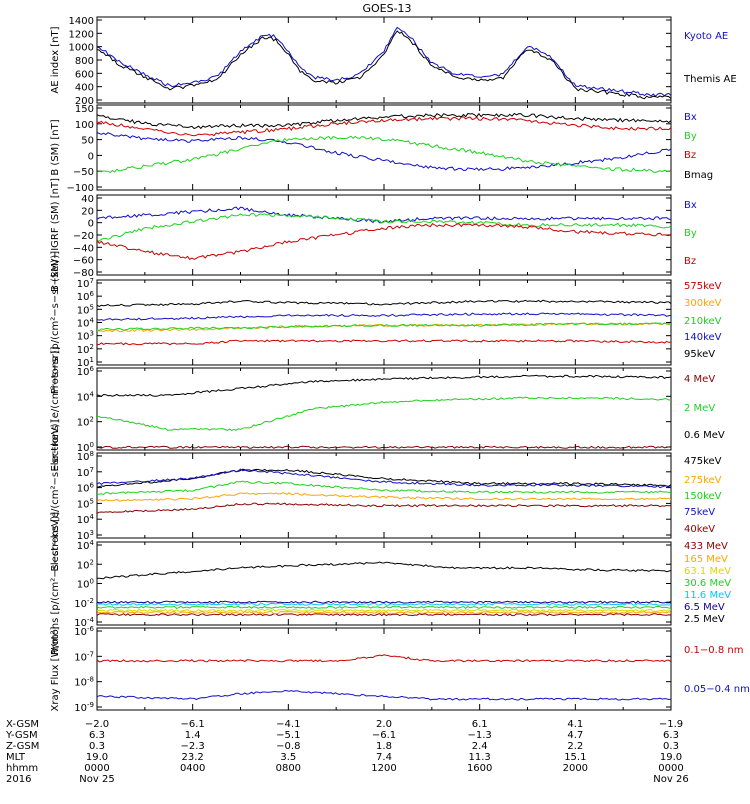 The image size is (750, 804). I want to click on series-line-30-6-mev, so click(384, 607).